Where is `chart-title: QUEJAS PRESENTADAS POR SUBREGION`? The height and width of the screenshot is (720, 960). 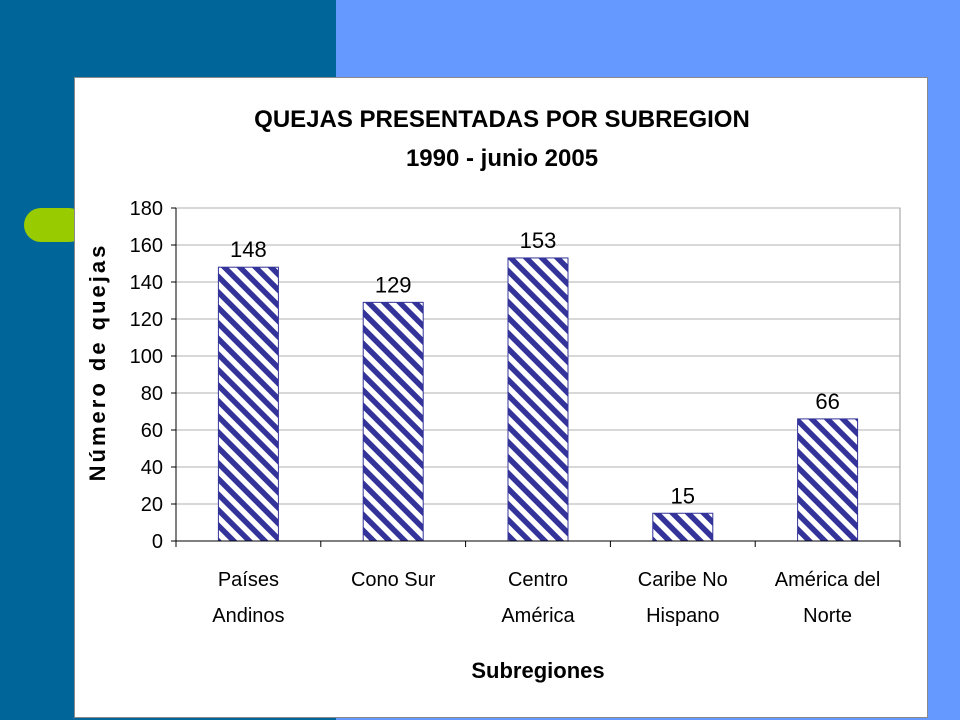 chart-title: QUEJAS PRESENTADAS POR SUBREGION is located at coordinates (502, 119).